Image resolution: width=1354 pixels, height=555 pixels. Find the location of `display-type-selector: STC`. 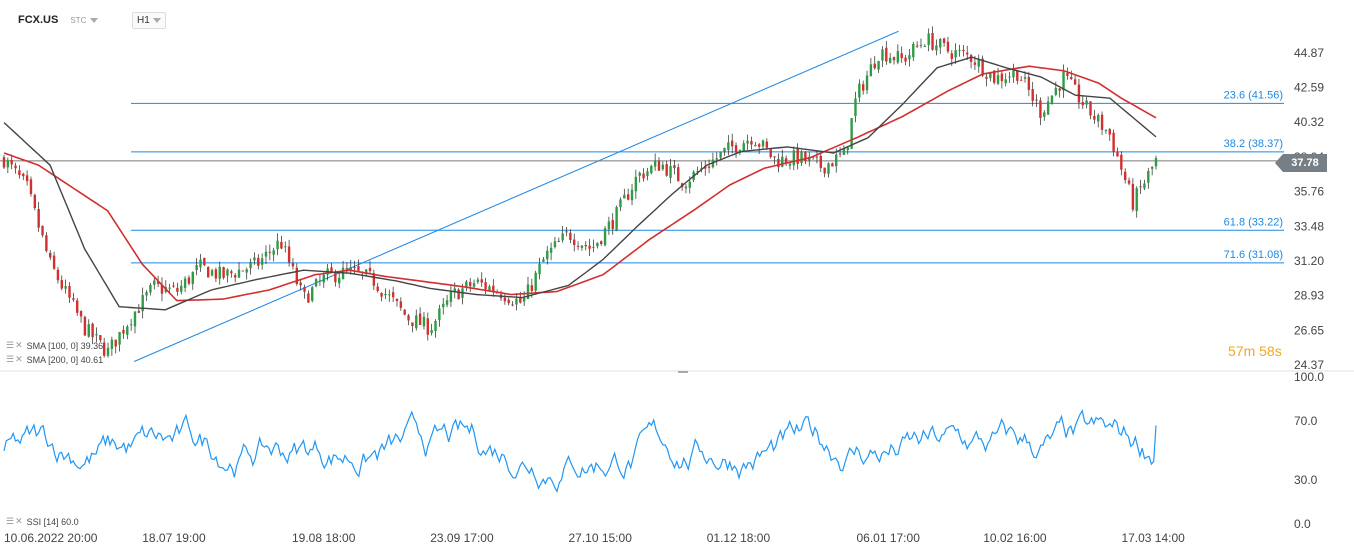

display-type-selector: STC is located at coordinates (84, 20).